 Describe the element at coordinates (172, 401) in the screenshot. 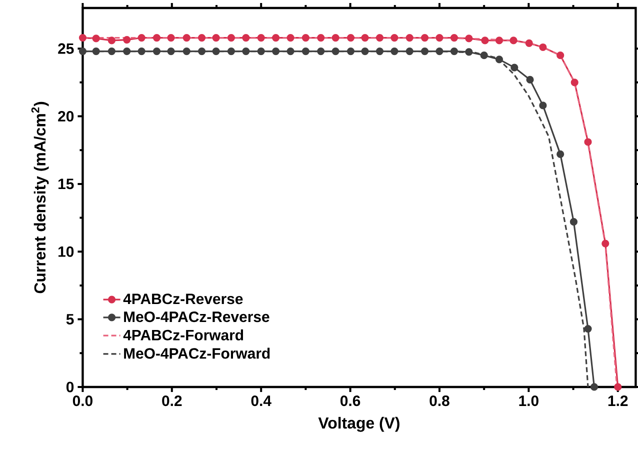

I see `x-tick-label: 0.2` at that location.